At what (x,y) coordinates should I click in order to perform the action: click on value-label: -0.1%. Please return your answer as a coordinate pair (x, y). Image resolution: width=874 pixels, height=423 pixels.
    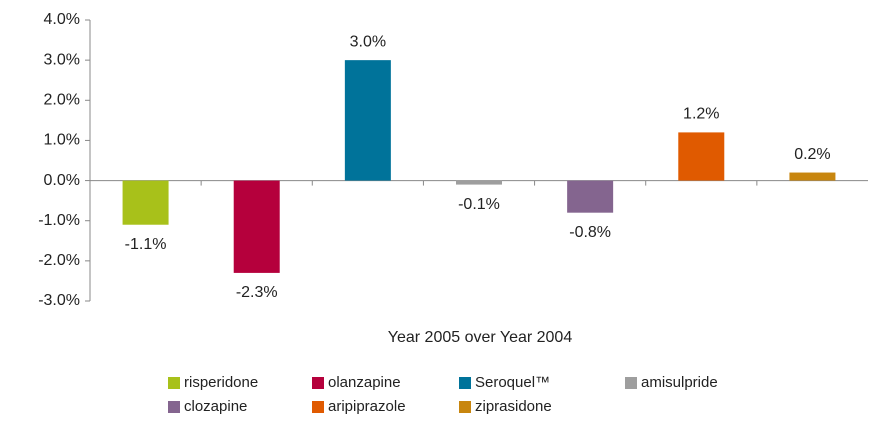
    Looking at the image, I should click on (479, 204).